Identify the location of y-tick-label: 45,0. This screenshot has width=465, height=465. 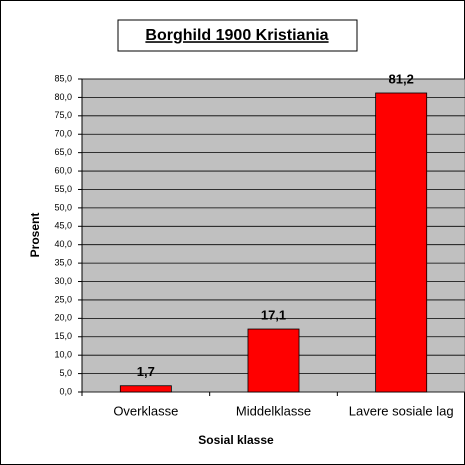
(63, 226).